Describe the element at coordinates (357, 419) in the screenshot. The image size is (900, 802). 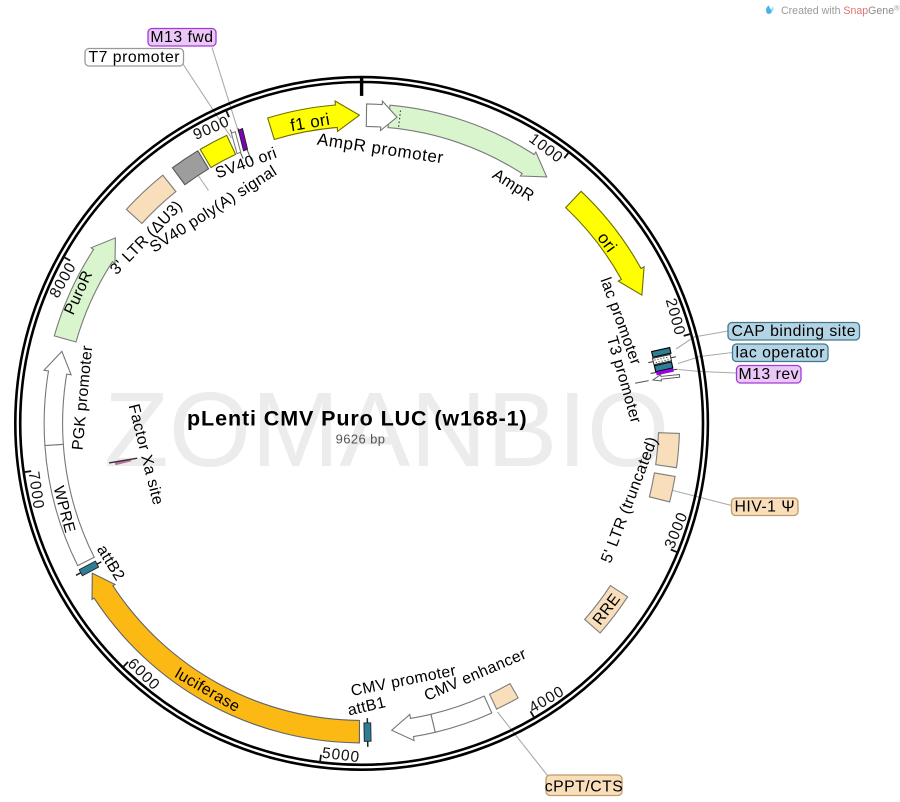
I see `svg-text: pLenti CMV Puro LUC (w168-1)` at that location.